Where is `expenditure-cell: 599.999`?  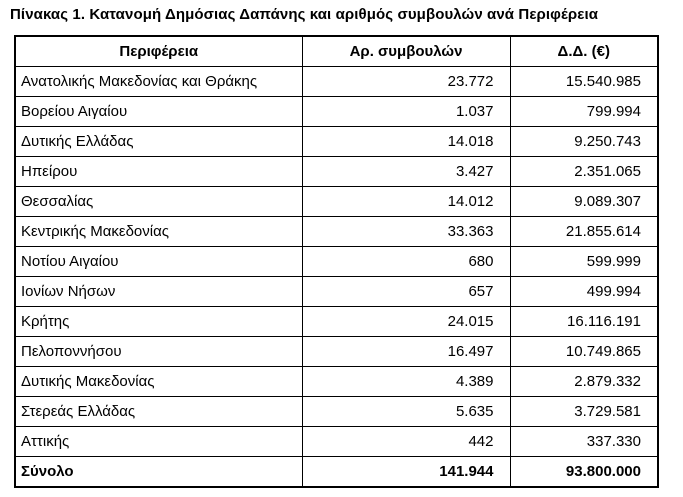 expenditure-cell: 599.999 is located at coordinates (584, 261).